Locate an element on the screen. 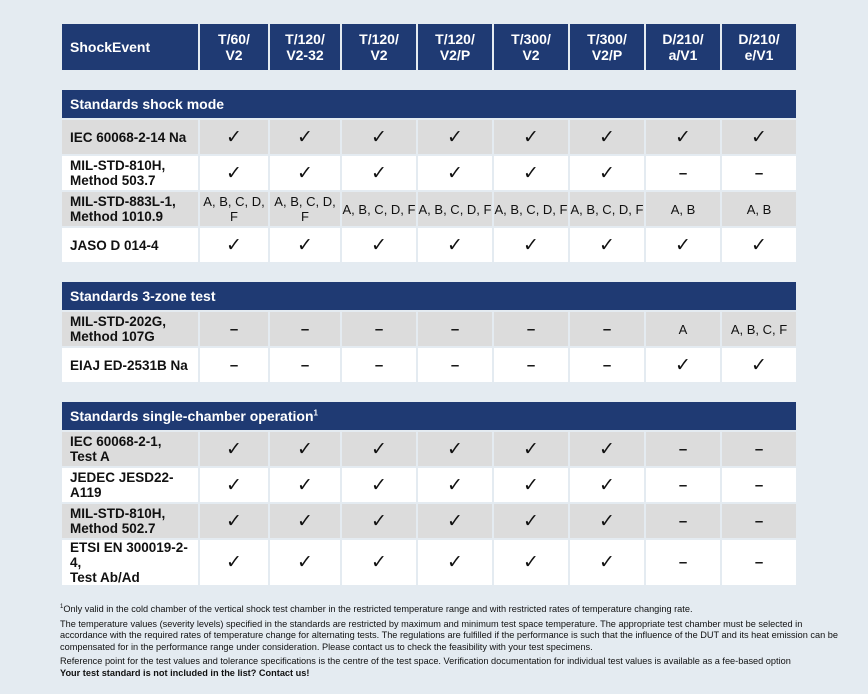 This screenshot has height=694, width=868. header-corner: ShockEvent is located at coordinates (130, 47).